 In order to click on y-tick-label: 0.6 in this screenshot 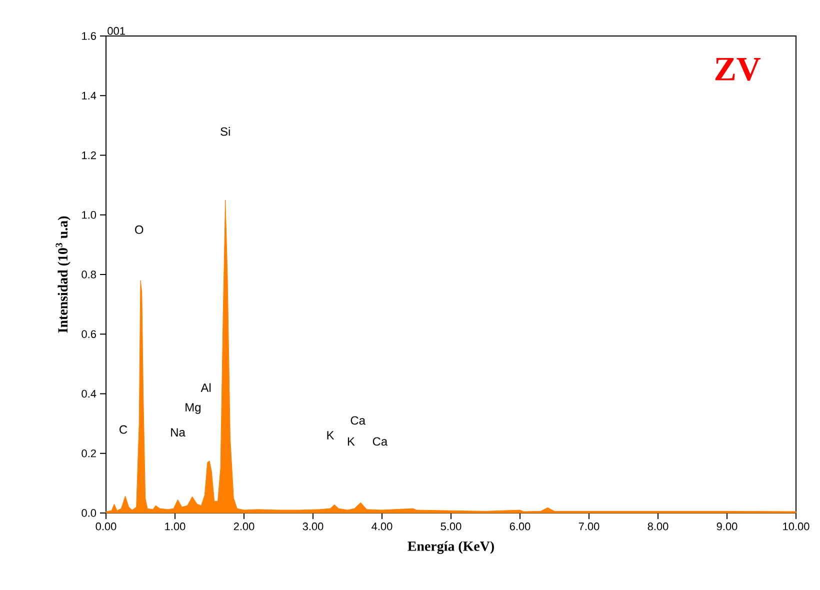, I will do `click(89, 334)`.